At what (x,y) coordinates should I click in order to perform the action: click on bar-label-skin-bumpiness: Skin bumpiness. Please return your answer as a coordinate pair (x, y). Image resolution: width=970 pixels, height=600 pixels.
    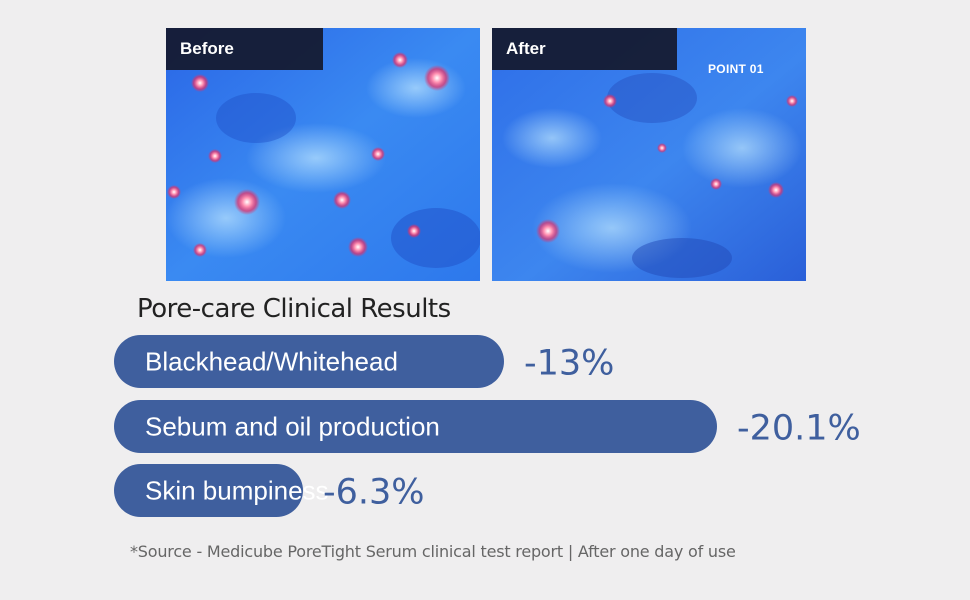
    Looking at the image, I should click on (237, 491).